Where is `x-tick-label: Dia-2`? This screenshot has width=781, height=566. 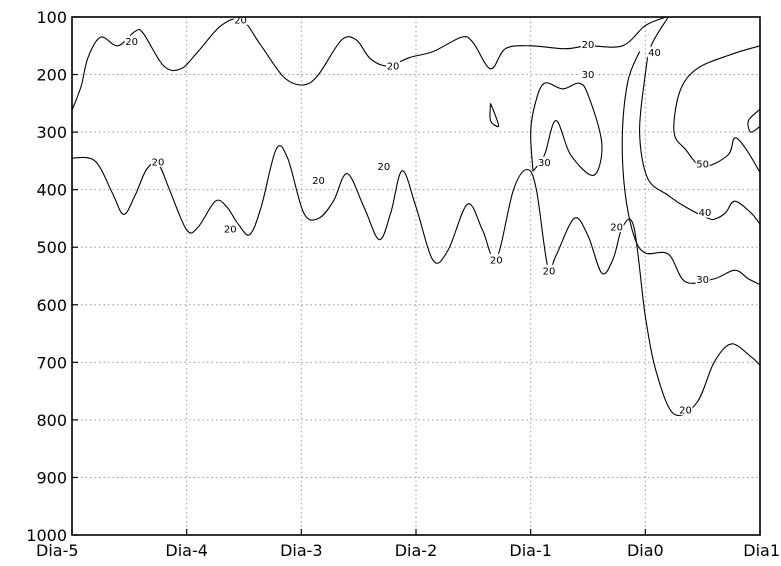 x-tick-label: Dia-2 is located at coordinates (416, 550).